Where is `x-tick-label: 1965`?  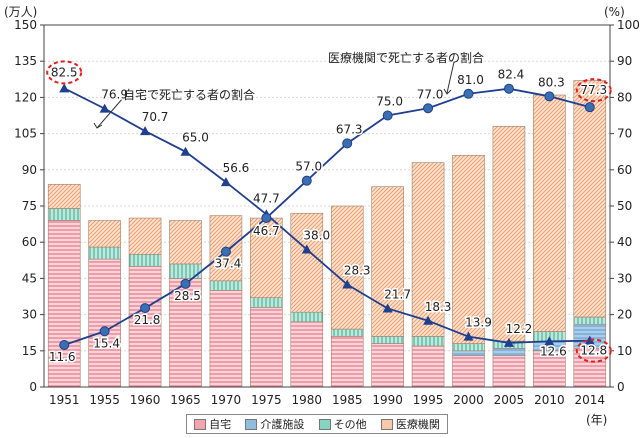
x-tick-label: 1965 is located at coordinates (185, 400).